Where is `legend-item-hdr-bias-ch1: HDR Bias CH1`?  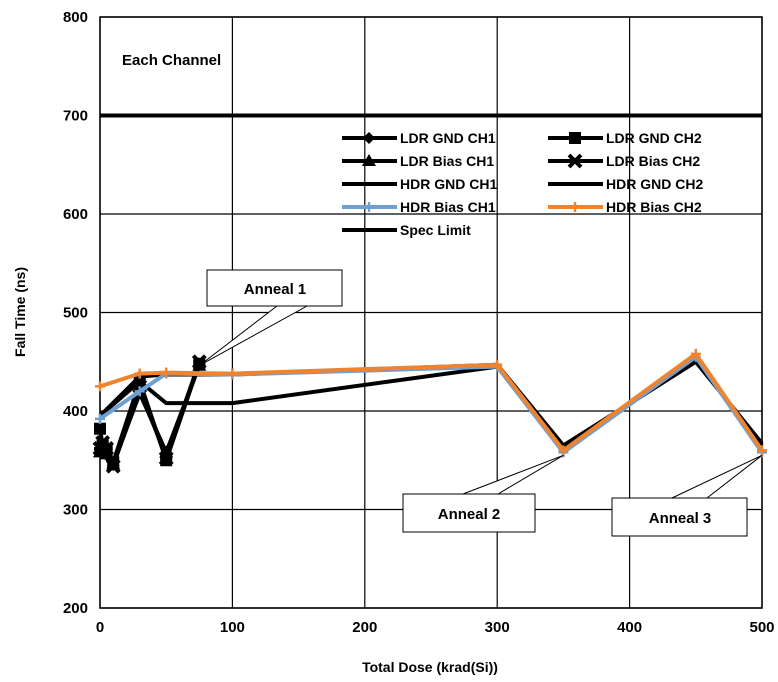 legend-item-hdr-bias-ch1: HDR Bias CH1 is located at coordinates (419, 207).